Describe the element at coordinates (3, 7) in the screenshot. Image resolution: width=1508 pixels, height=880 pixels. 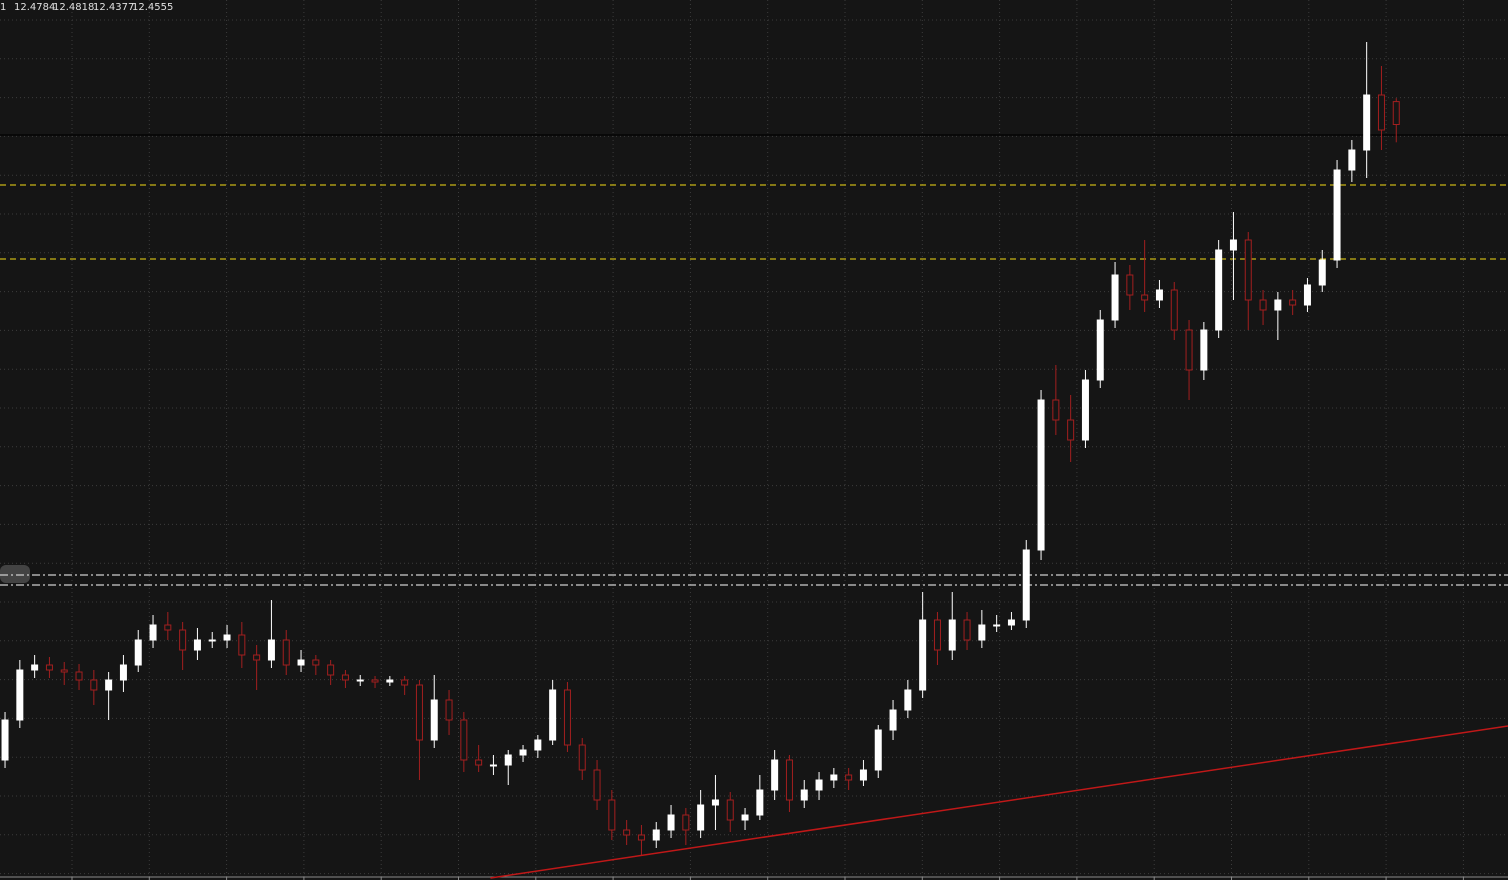
I see `header-prefix: 1` at that location.